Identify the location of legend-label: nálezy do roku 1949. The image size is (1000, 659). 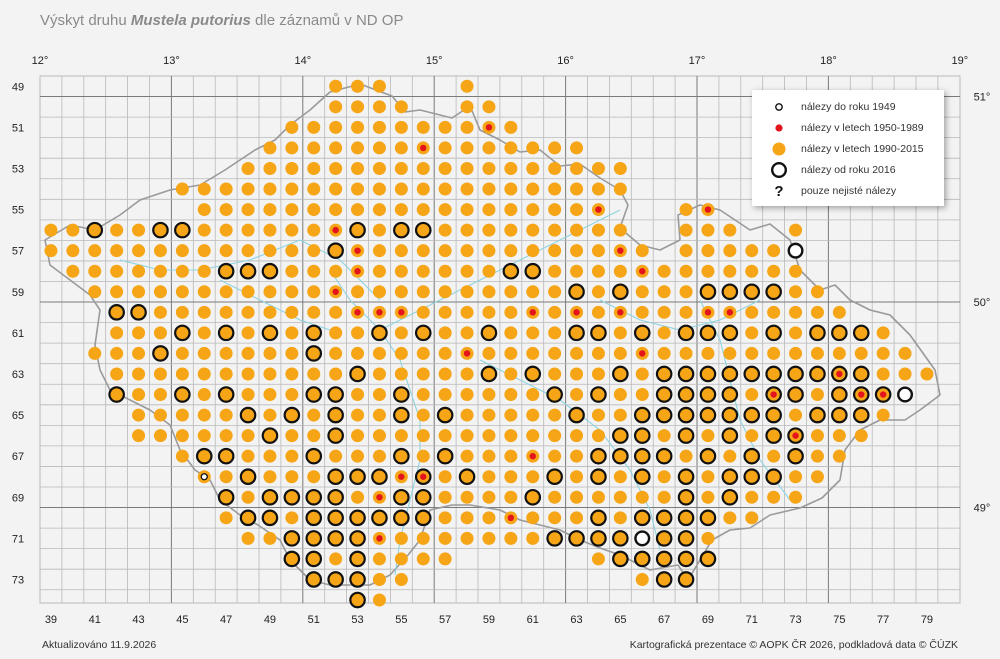
(848, 107).